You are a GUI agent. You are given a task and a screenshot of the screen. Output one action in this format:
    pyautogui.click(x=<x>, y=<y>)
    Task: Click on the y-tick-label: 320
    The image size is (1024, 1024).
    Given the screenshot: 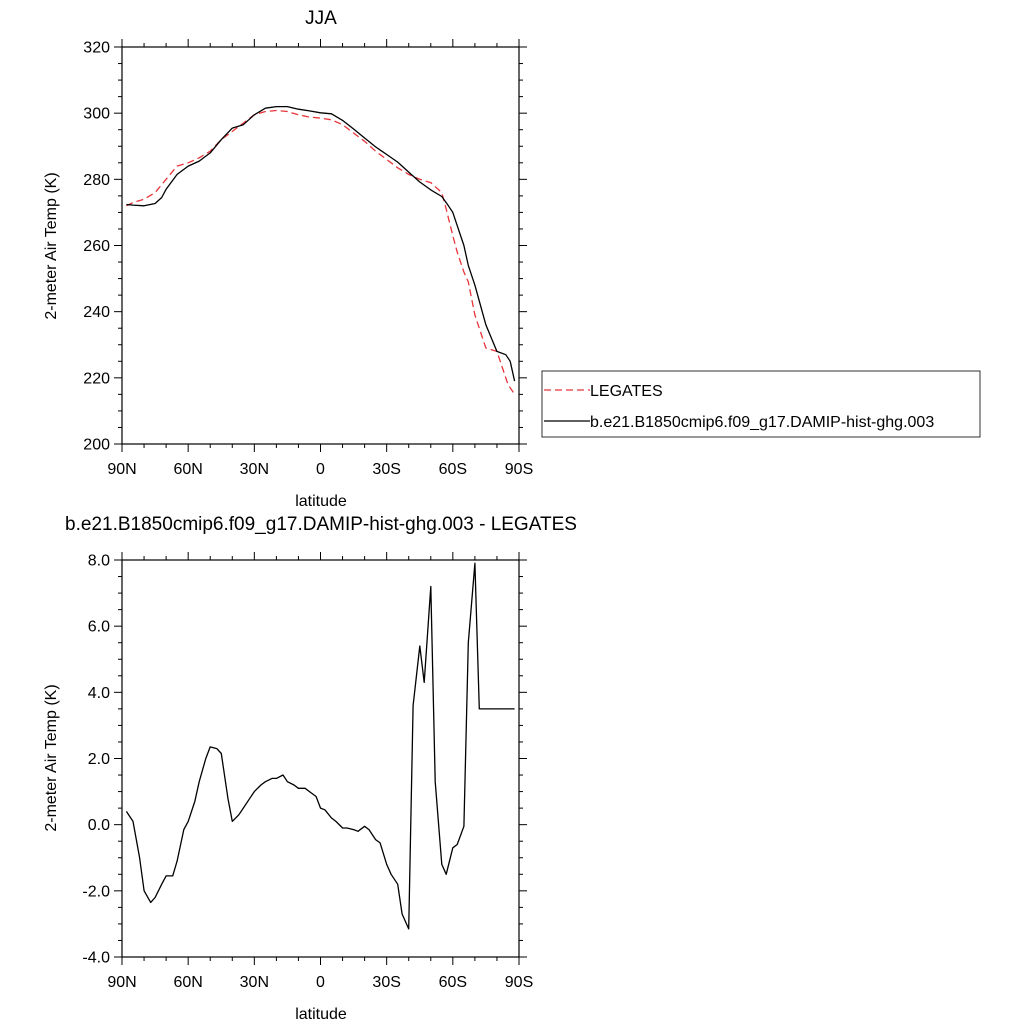 What is the action you would take?
    pyautogui.click(x=96, y=48)
    